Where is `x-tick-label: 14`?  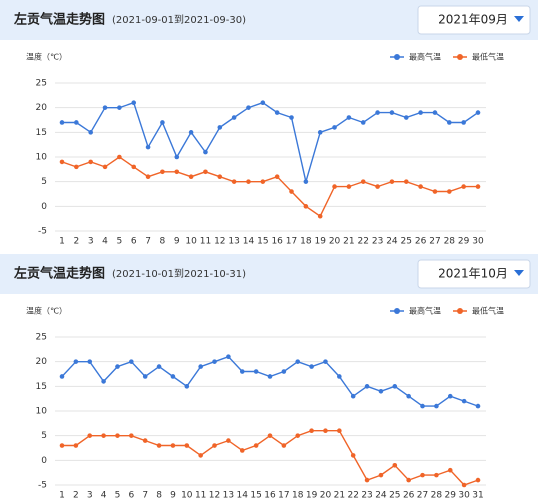
x-tick-label: 14 is located at coordinates (249, 242).